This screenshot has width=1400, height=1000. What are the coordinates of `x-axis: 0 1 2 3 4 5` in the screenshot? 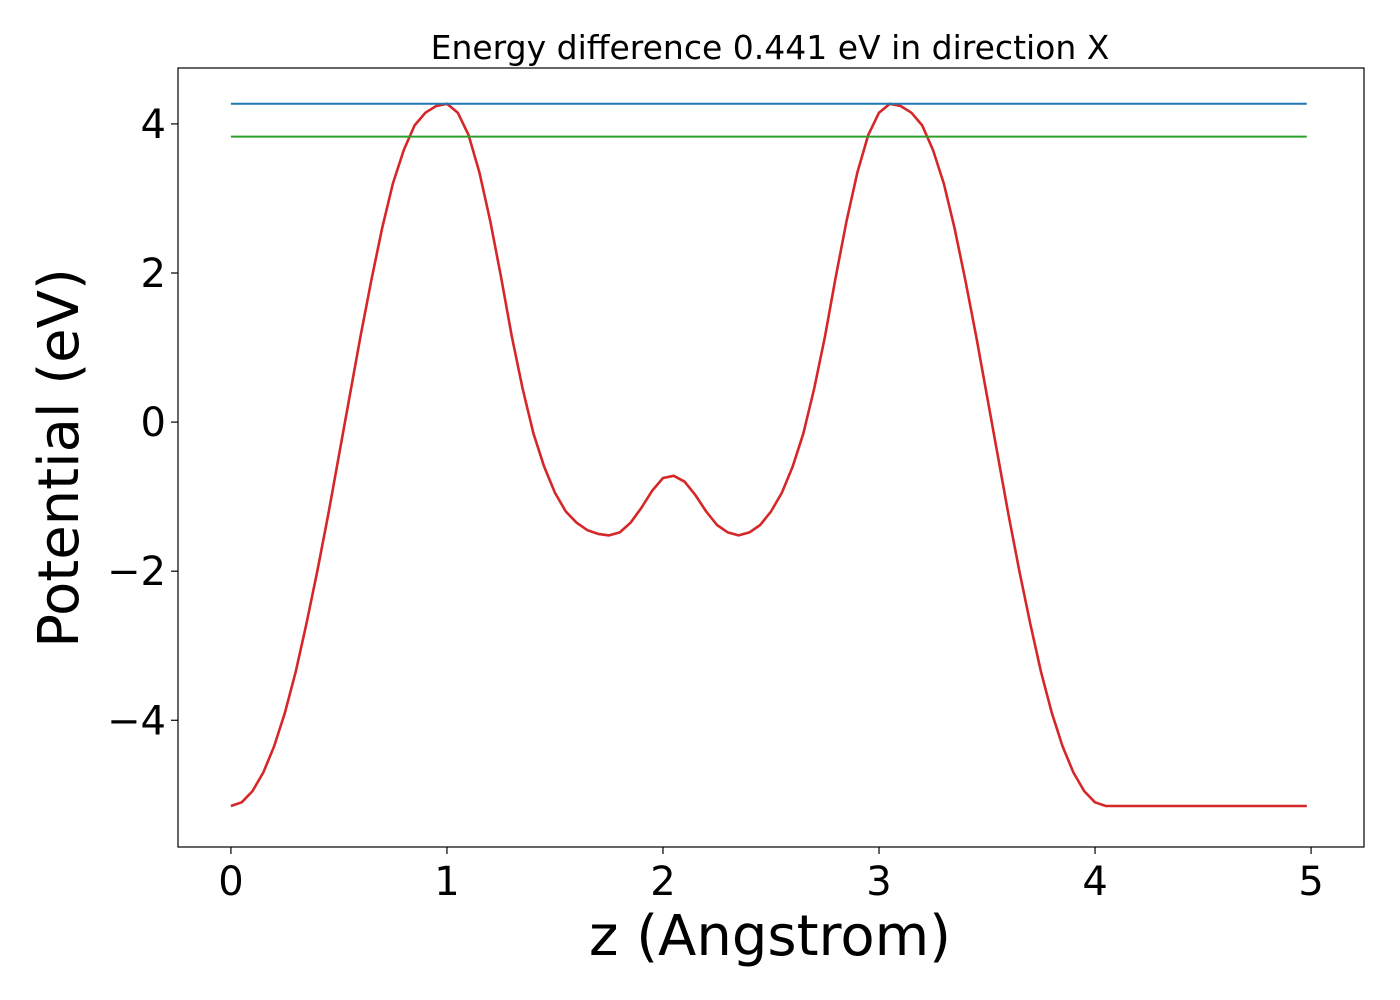 It's located at (771, 876).